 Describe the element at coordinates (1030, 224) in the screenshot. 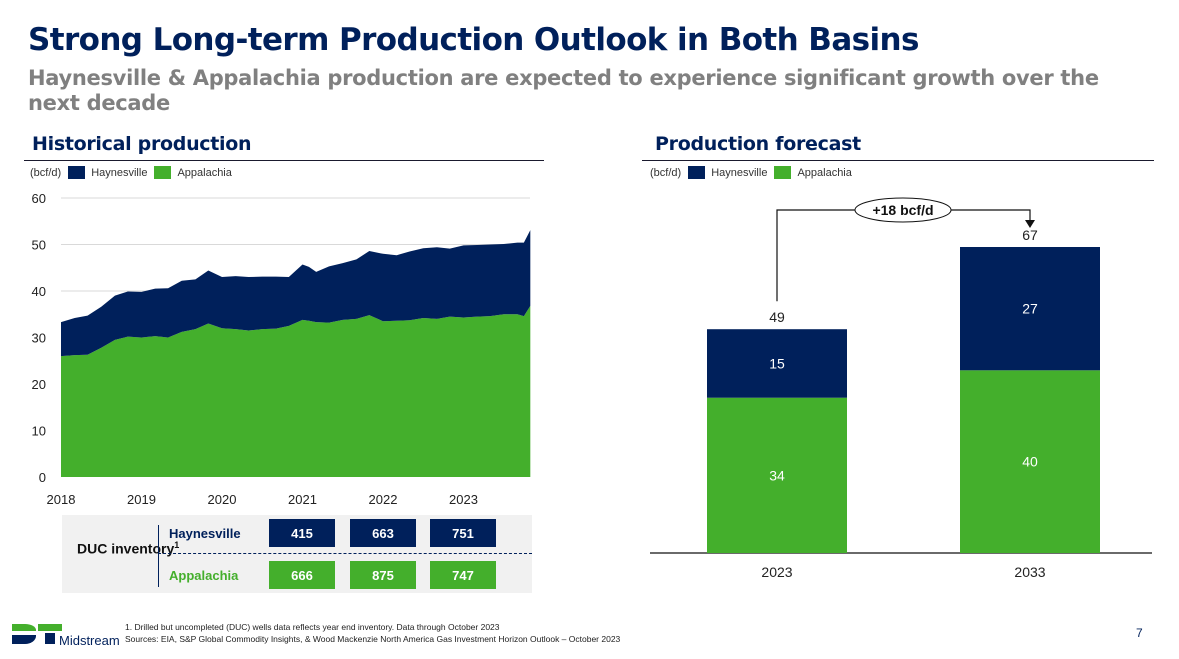

I see `growth-arrowhead` at that location.